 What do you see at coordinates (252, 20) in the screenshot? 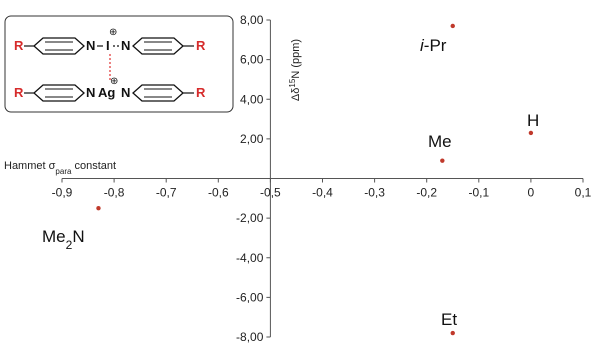
I see `y-tick-label: 8,00` at bounding box center [252, 20].